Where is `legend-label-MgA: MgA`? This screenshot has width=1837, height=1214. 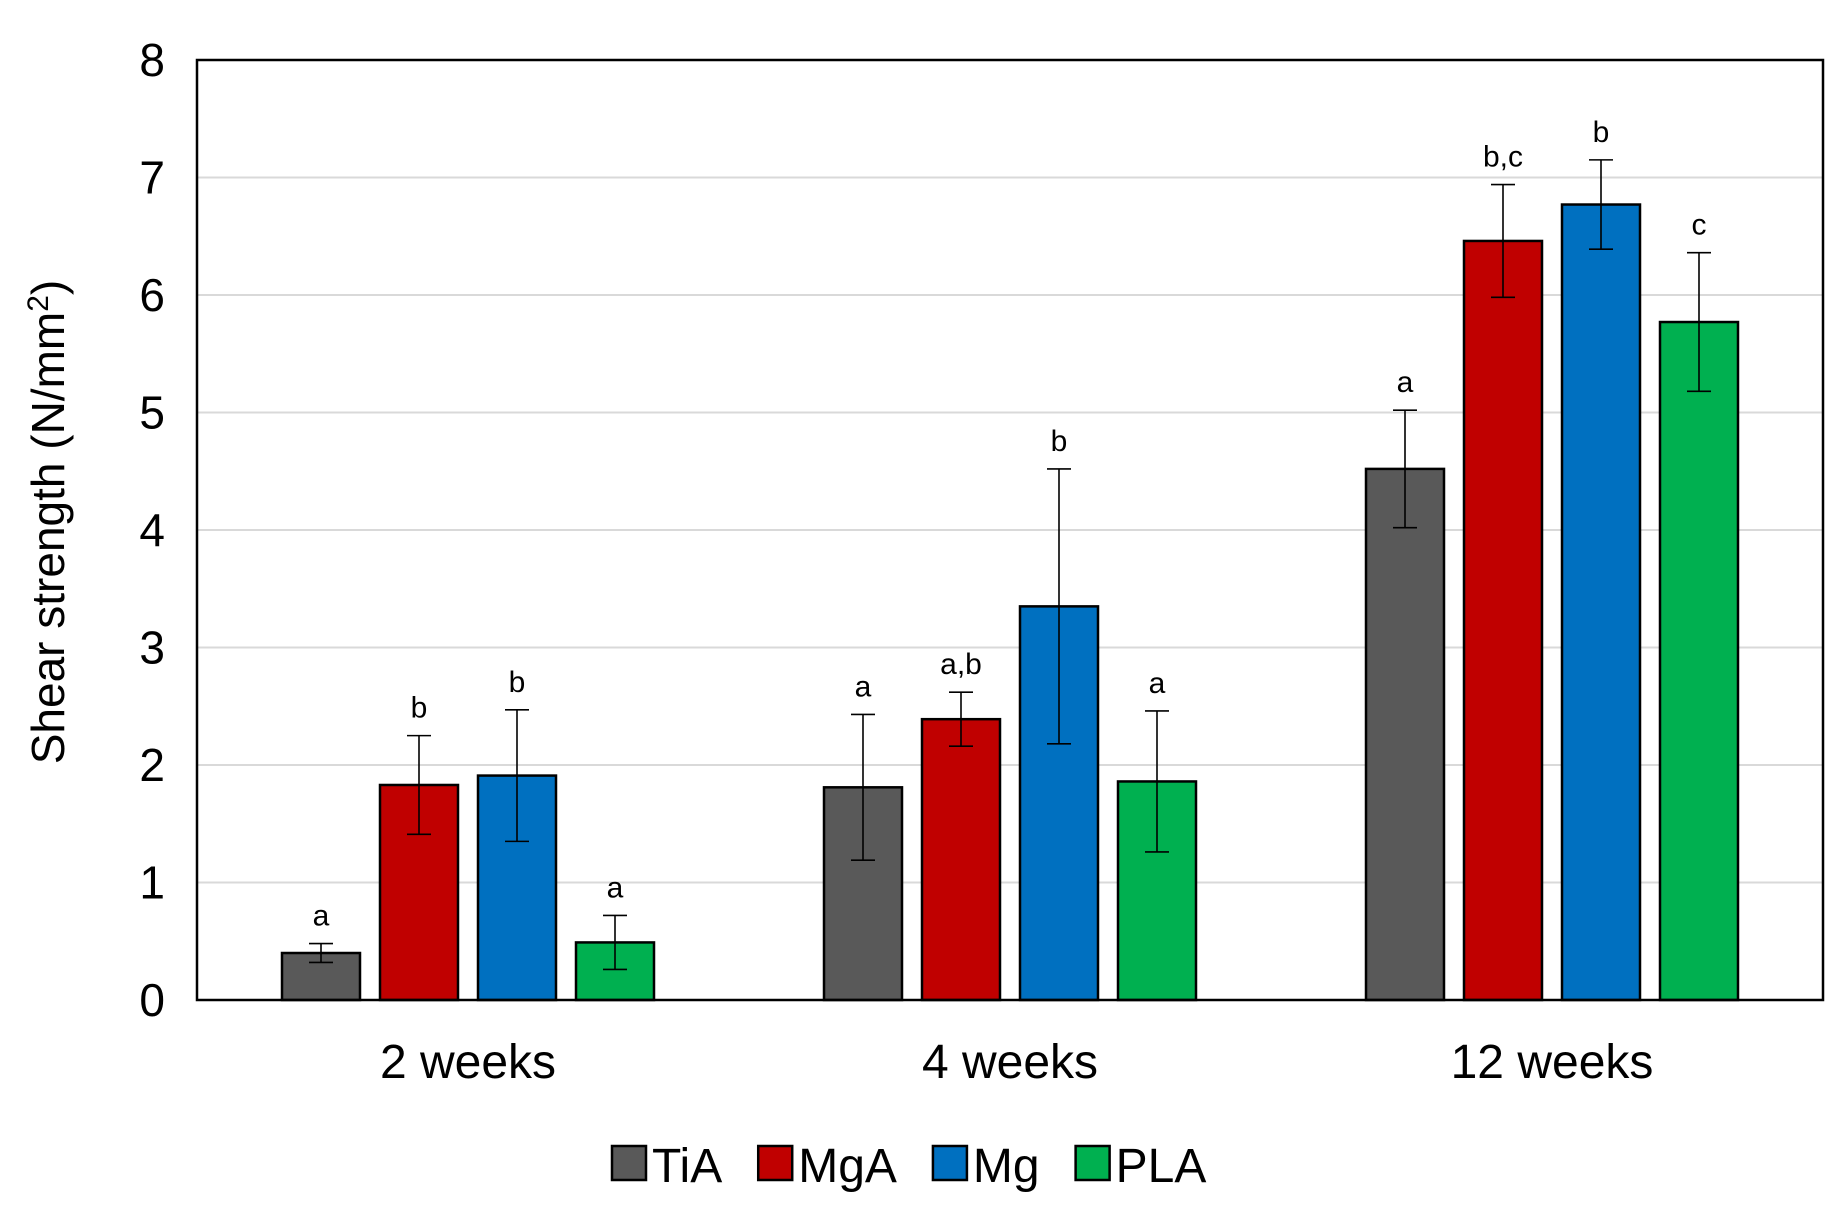 legend-label-MgA: MgA is located at coordinates (847, 1166).